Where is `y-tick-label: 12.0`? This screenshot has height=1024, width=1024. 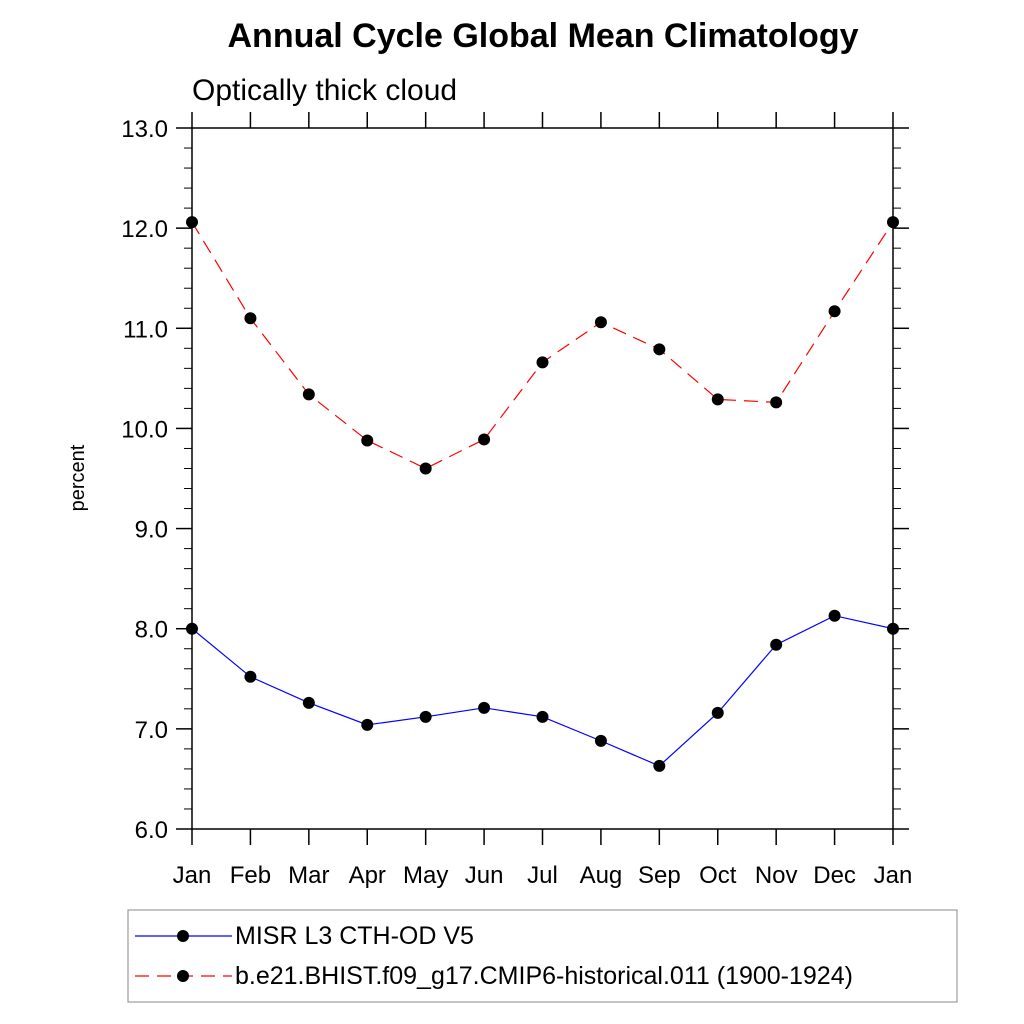
y-tick-label: 12.0 is located at coordinates (144, 229).